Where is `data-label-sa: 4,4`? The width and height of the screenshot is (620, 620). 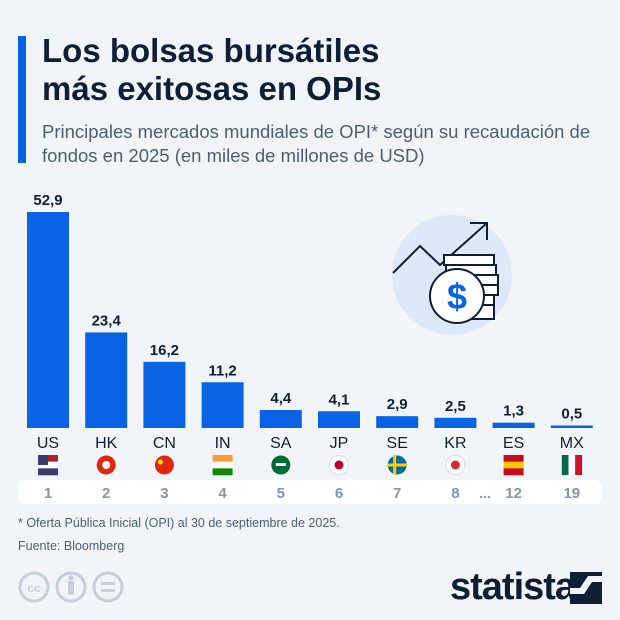 data-label-sa: 4,4 is located at coordinates (281, 398).